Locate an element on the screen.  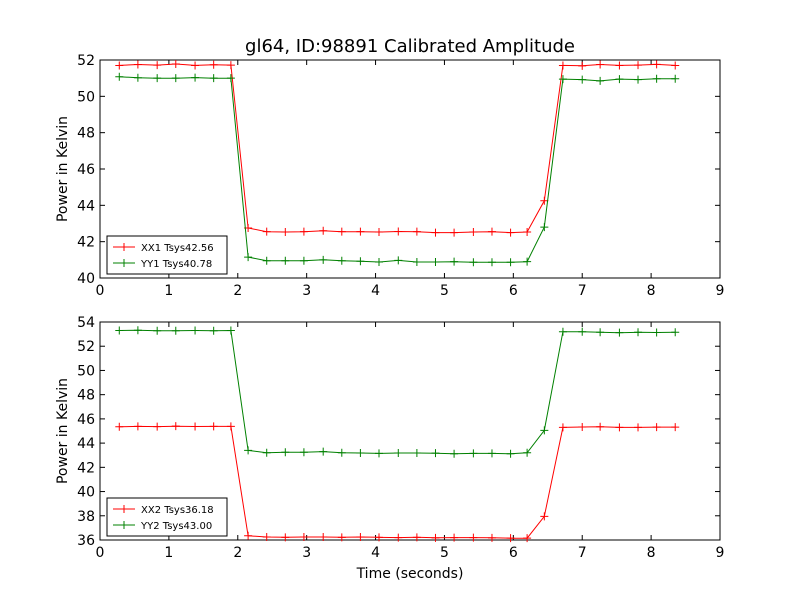
legend-box is located at coordinates (167, 517).